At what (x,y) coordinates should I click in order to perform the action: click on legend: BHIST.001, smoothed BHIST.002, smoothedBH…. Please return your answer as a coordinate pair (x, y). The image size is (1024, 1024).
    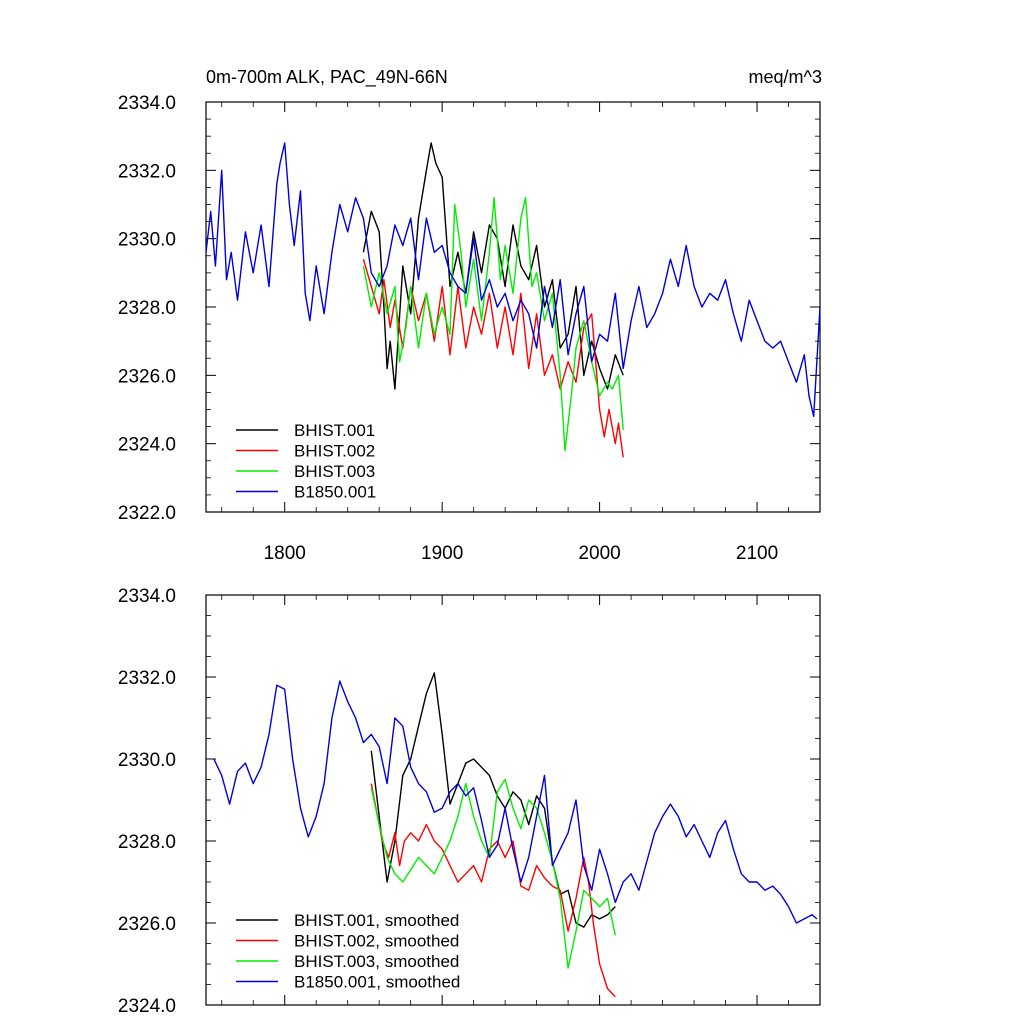
    Looking at the image, I should click on (348, 951).